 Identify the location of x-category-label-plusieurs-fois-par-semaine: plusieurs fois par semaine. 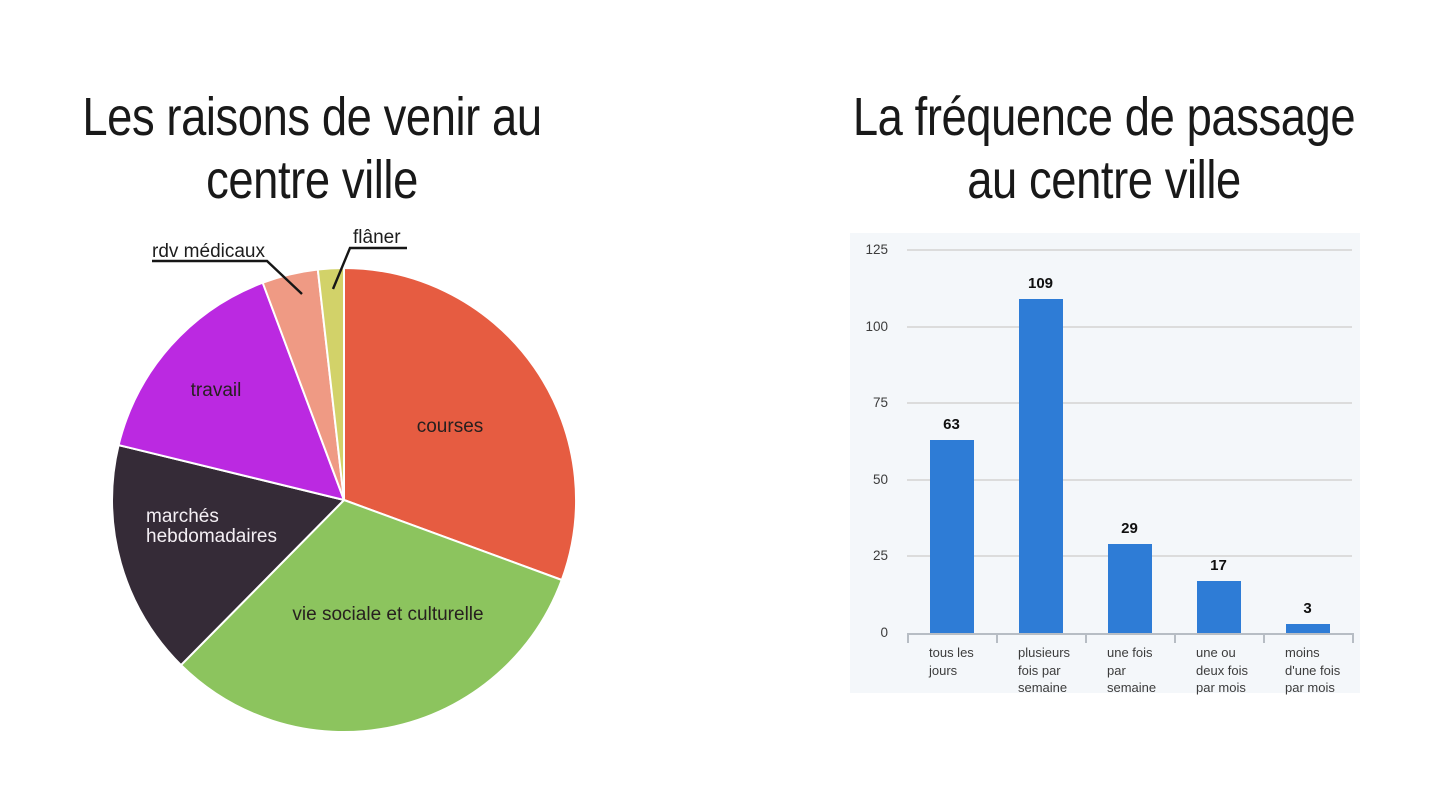
(1052, 670).